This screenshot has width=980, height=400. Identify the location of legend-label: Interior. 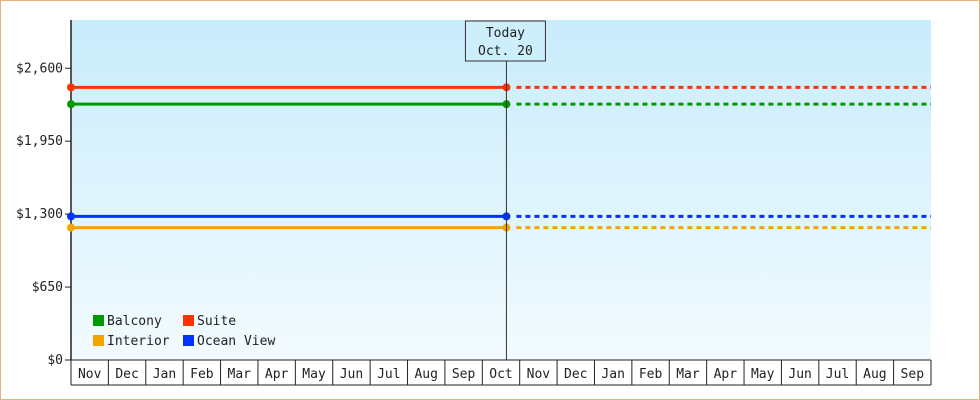
(138, 341).